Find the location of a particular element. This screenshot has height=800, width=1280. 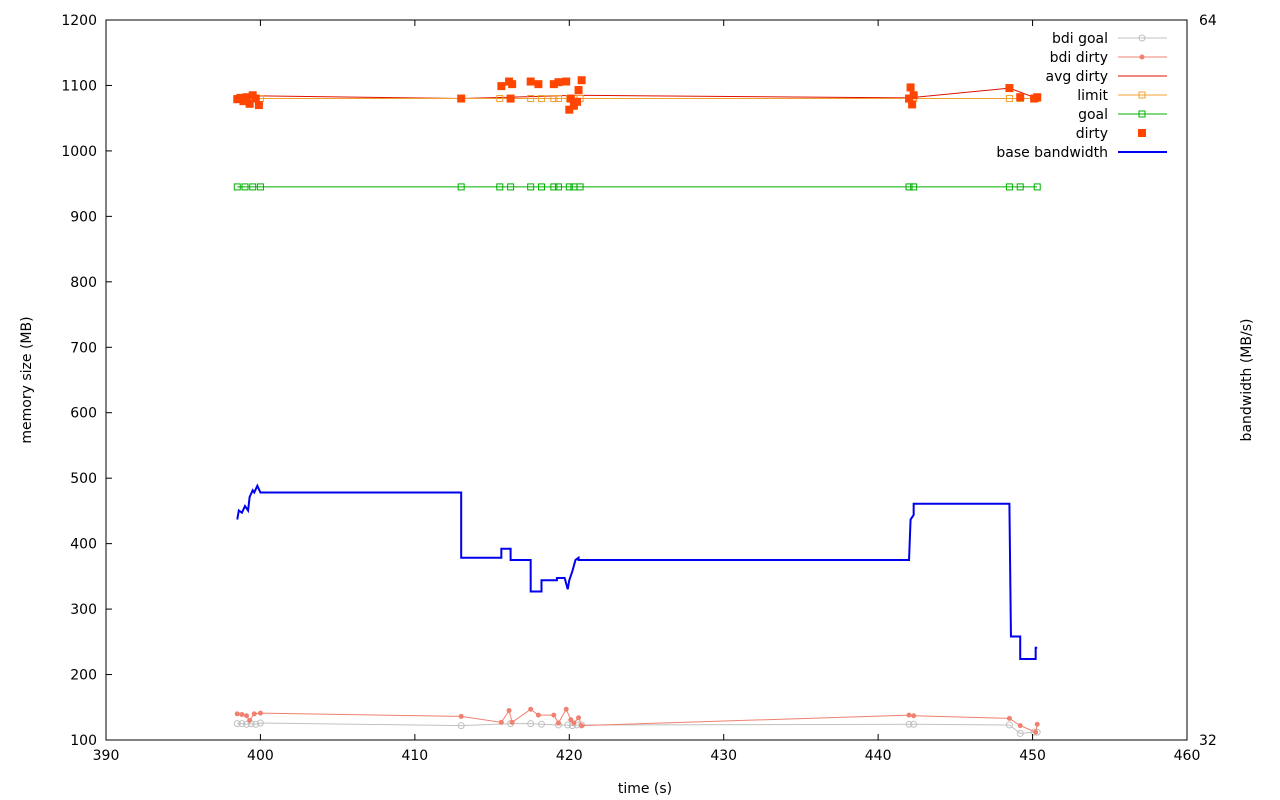

legend-label: goal is located at coordinates (1093, 115).